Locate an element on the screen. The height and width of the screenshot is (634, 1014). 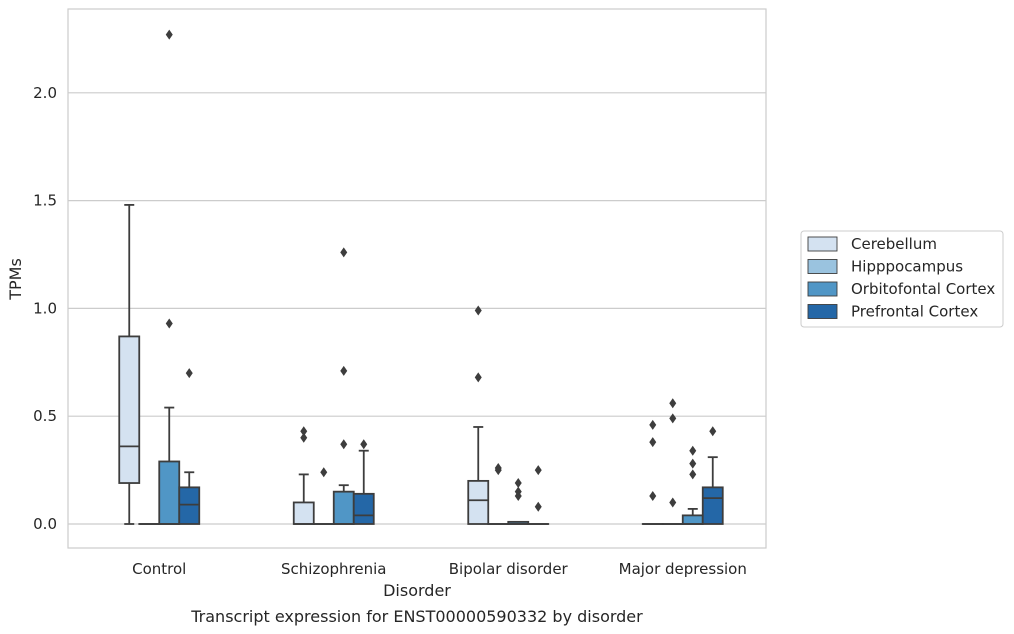
y-tick-label: 1.0 is located at coordinates (45, 308).